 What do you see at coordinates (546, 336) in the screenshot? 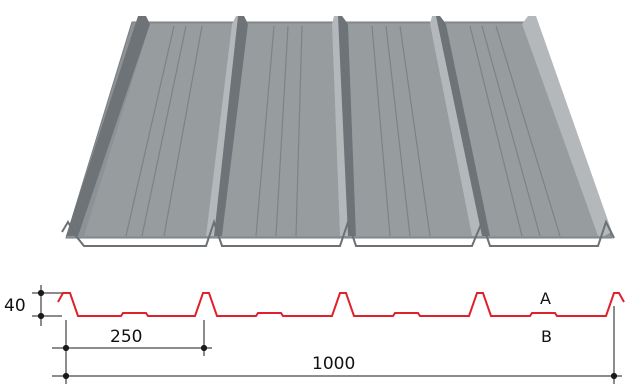
I see `face-label-bottom: B` at bounding box center [546, 336].